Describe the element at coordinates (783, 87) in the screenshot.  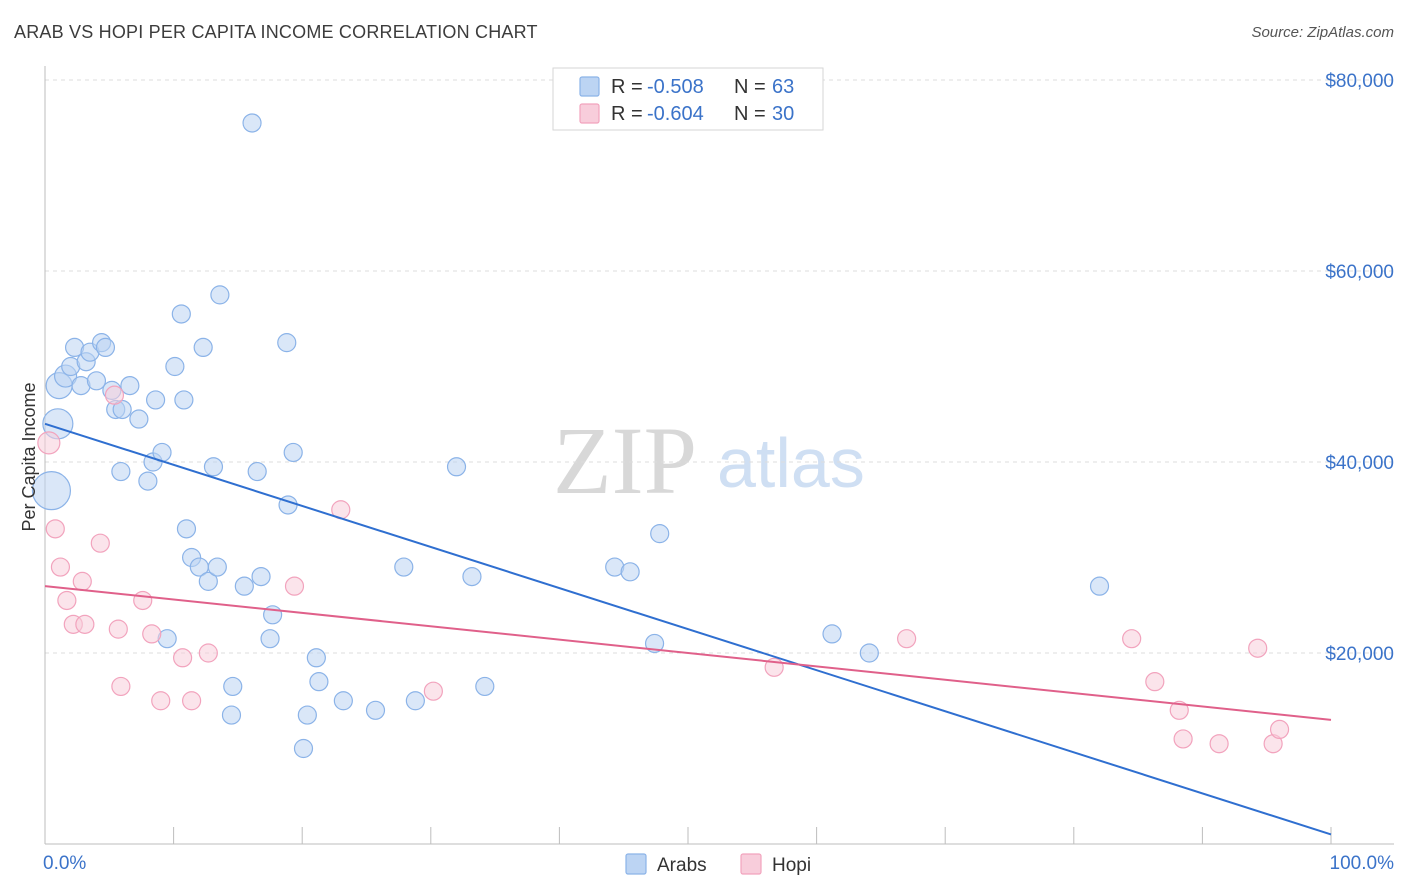
I see `stats-n-value-arabs: 63` at that location.